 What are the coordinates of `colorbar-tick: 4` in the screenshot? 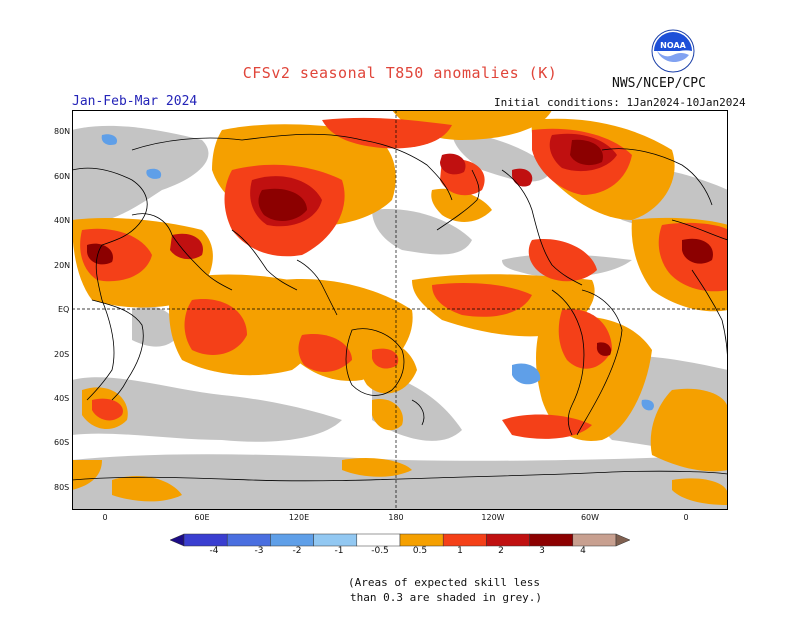 It's located at (583, 551).